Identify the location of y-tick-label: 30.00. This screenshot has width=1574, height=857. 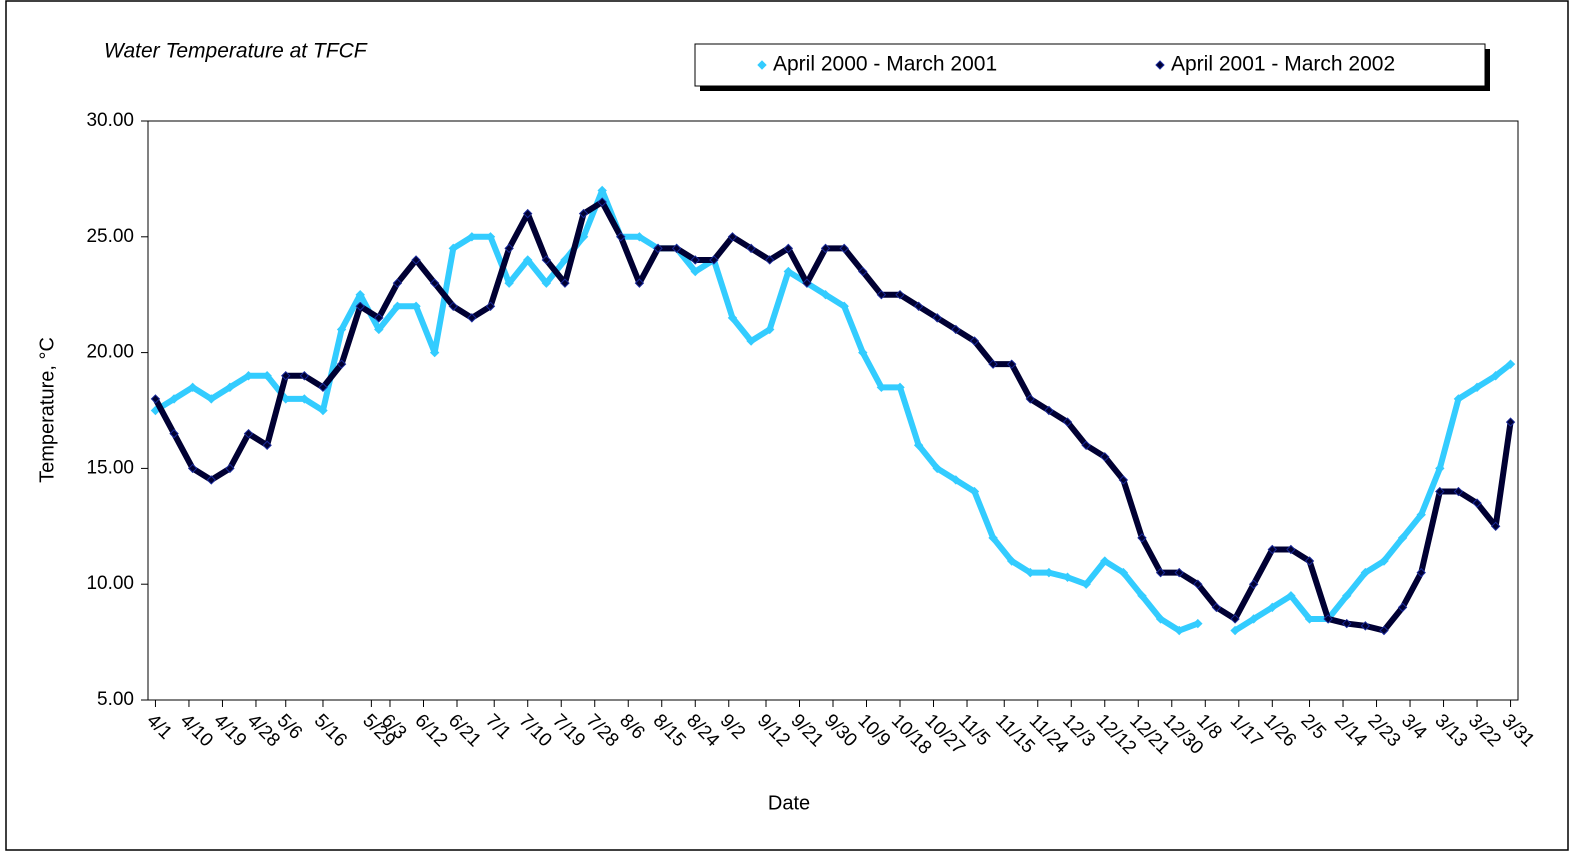
(110, 120).